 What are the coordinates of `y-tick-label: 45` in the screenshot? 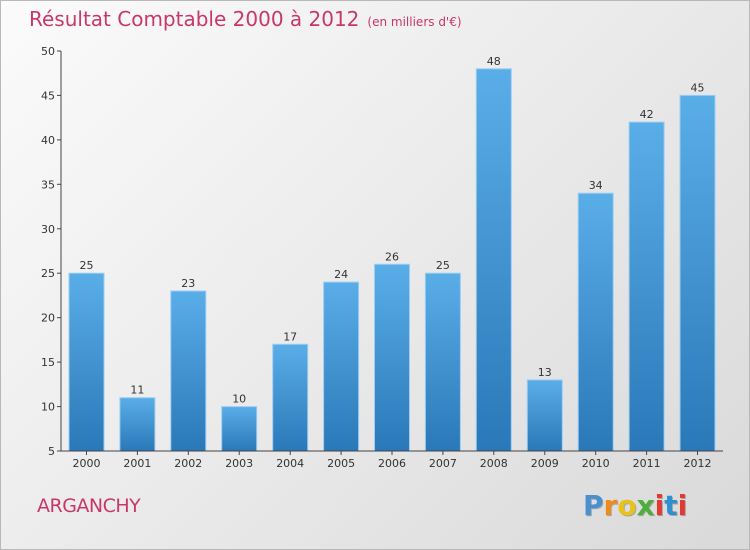 It's located at (48, 95).